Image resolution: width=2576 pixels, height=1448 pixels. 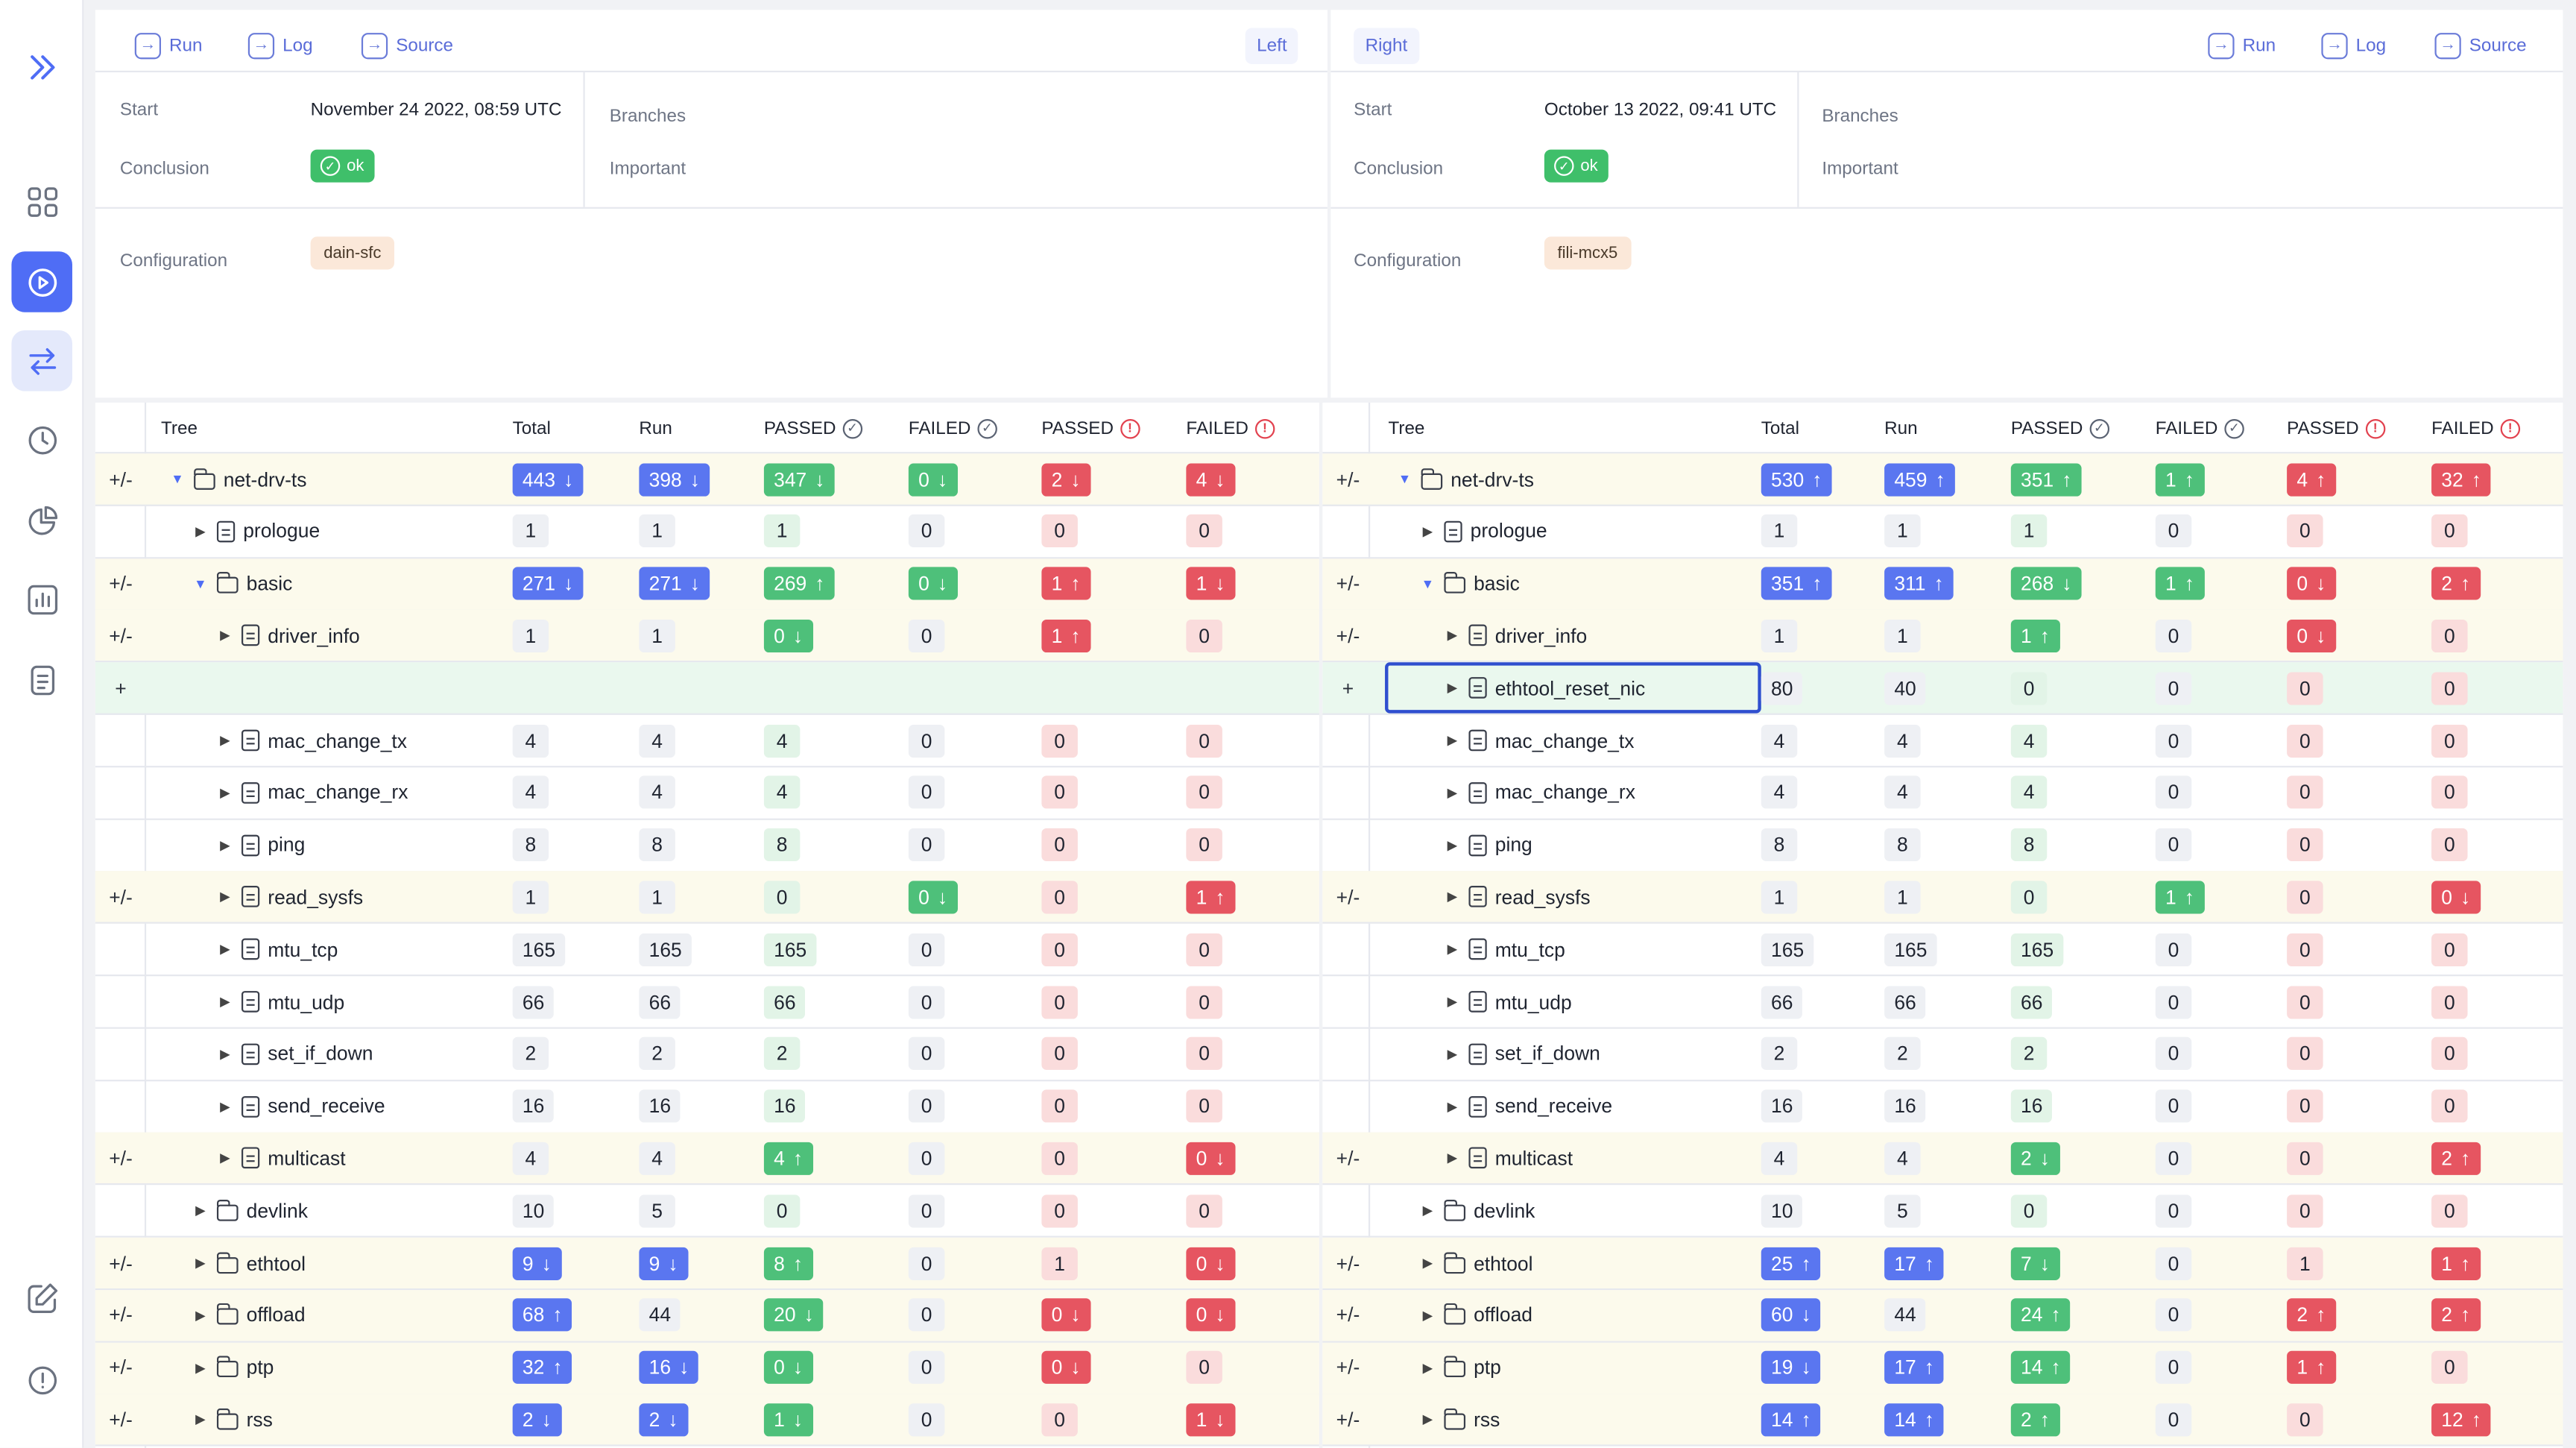 What do you see at coordinates (537, 1420) in the screenshot?
I see `count-badge: 2 ↓` at bounding box center [537, 1420].